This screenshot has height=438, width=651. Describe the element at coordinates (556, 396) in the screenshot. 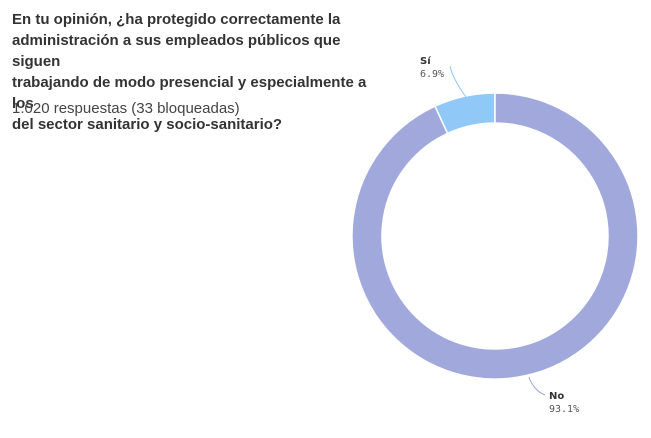

I see `slice-label-no: No` at that location.